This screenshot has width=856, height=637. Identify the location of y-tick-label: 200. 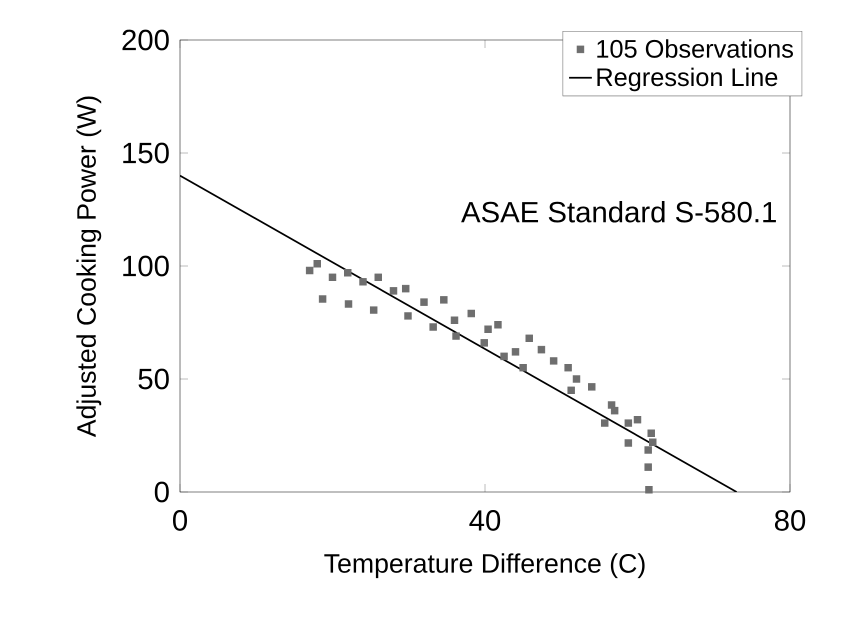
(145, 40).